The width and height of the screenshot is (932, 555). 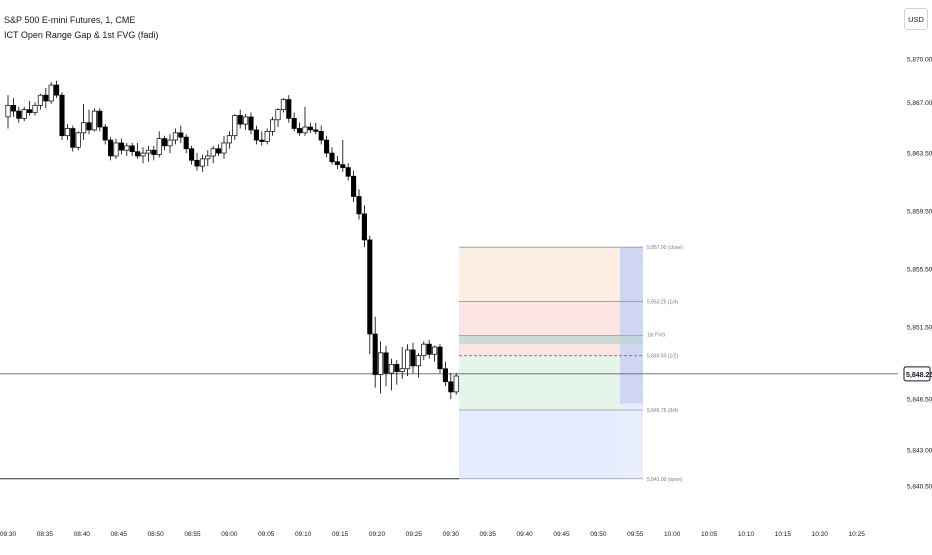 What do you see at coordinates (662, 411) in the screenshot?
I see `level-label: 5,845.75 (3/4)` at bounding box center [662, 411].